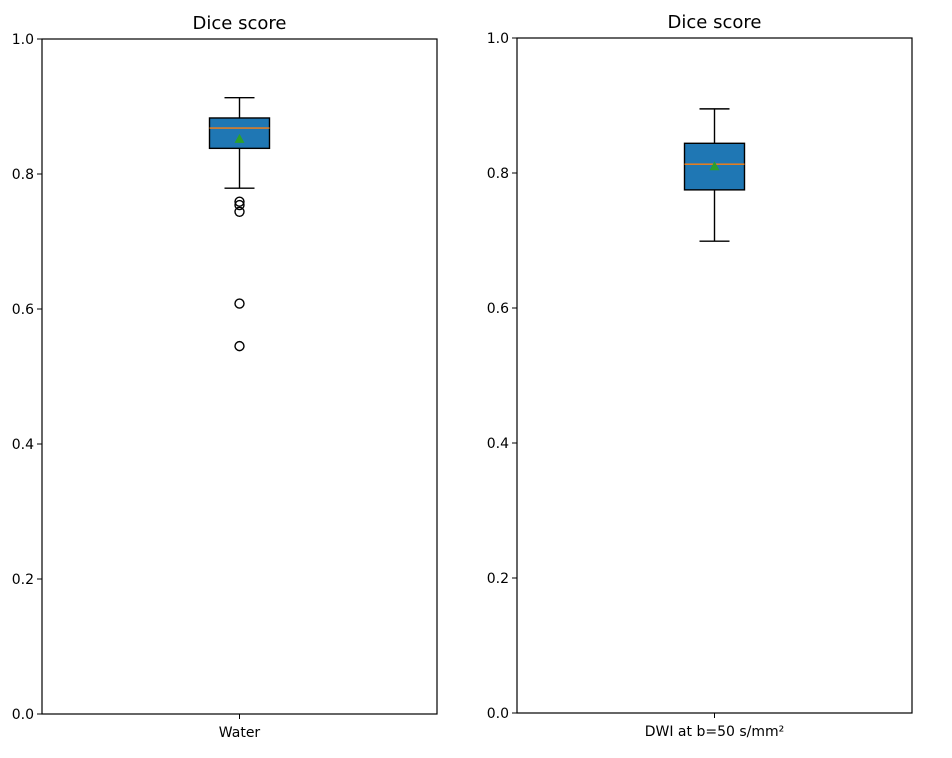 The height and width of the screenshot is (758, 952). I want to click on x-tick-label: DWI at b=50 s/mm², so click(715, 732).